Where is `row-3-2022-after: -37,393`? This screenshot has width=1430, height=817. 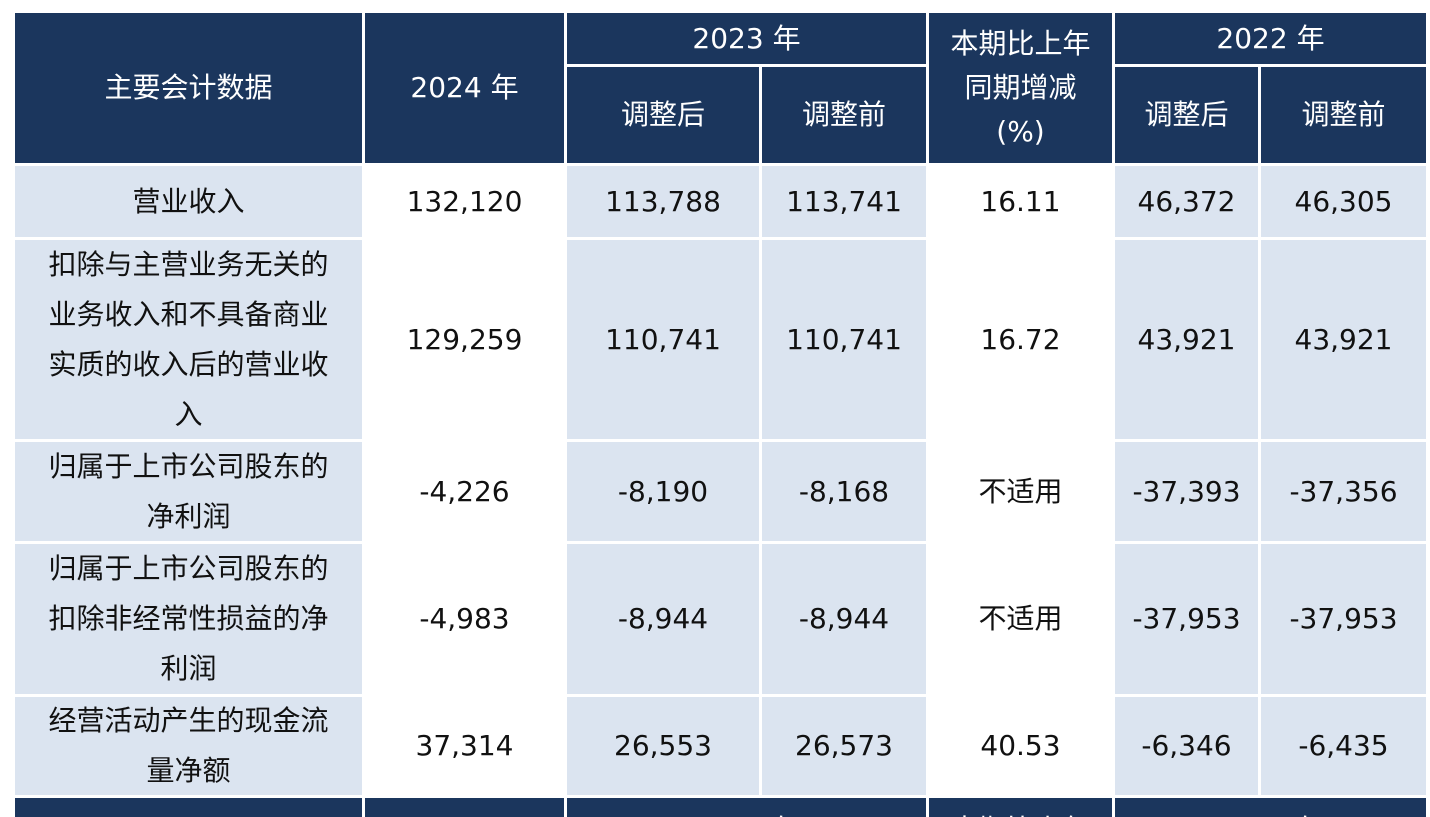
row-3-2022-after: -37,393 is located at coordinates (1186, 491).